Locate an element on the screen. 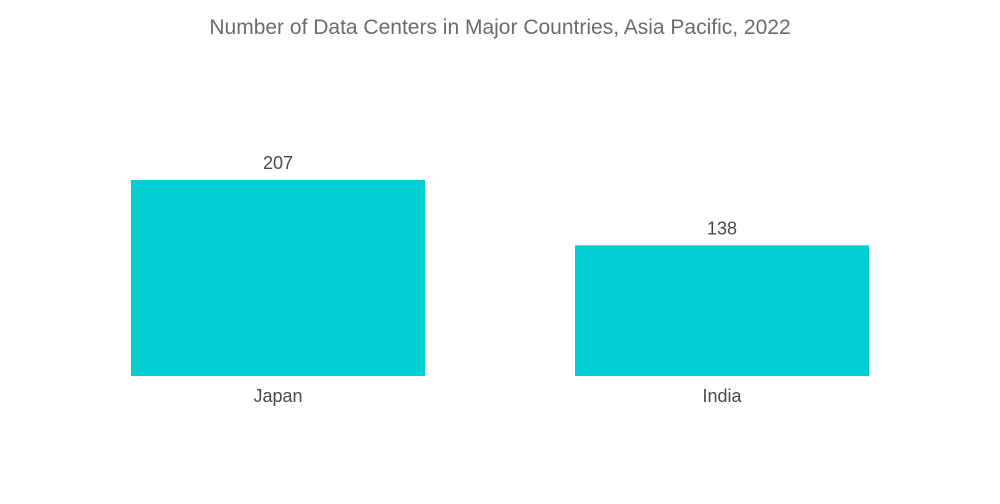 Image resolution: width=1000 pixels, height=504 pixels. bar-india is located at coordinates (722, 310).